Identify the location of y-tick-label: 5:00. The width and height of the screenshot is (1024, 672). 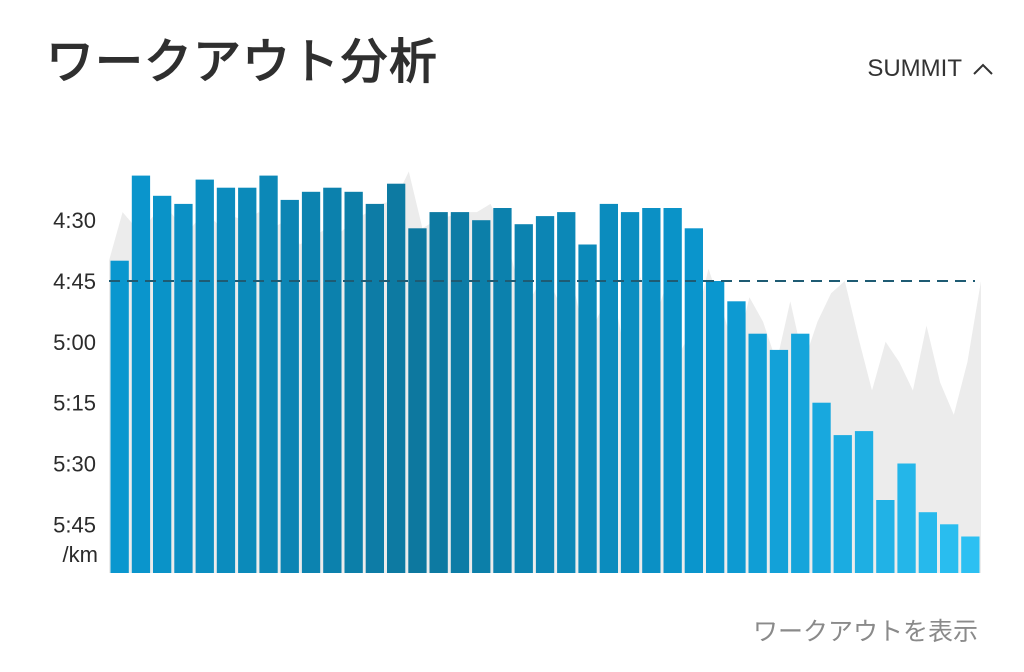
(74, 342).